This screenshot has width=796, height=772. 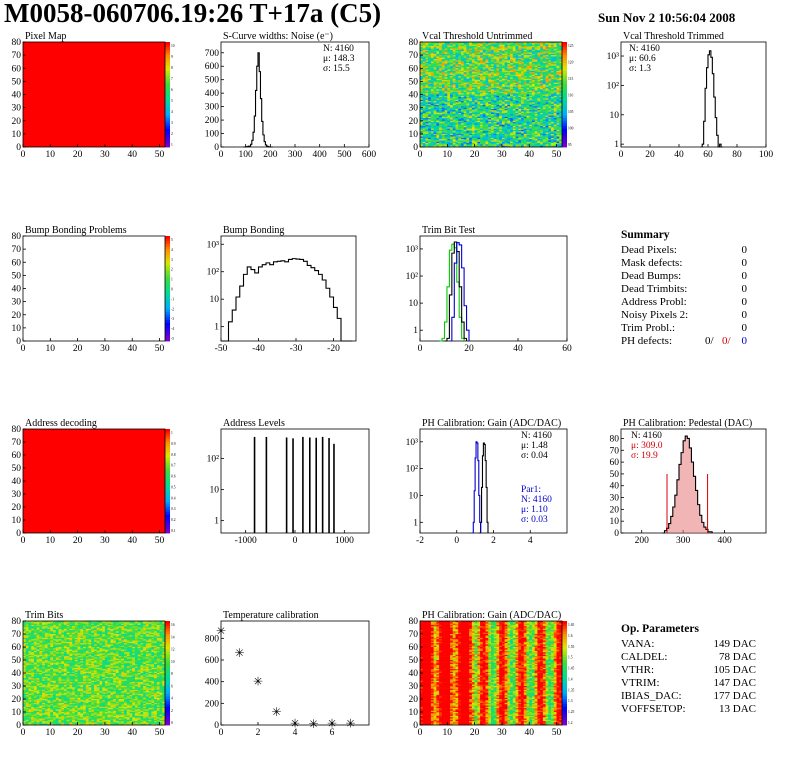 What do you see at coordinates (414, 304) in the screenshot?
I see `y-tick-label: 10` at bounding box center [414, 304].